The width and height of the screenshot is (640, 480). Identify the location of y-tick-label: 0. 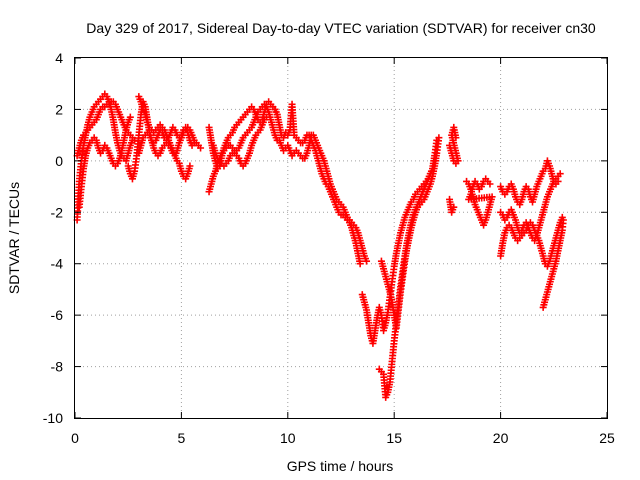
(59, 161).